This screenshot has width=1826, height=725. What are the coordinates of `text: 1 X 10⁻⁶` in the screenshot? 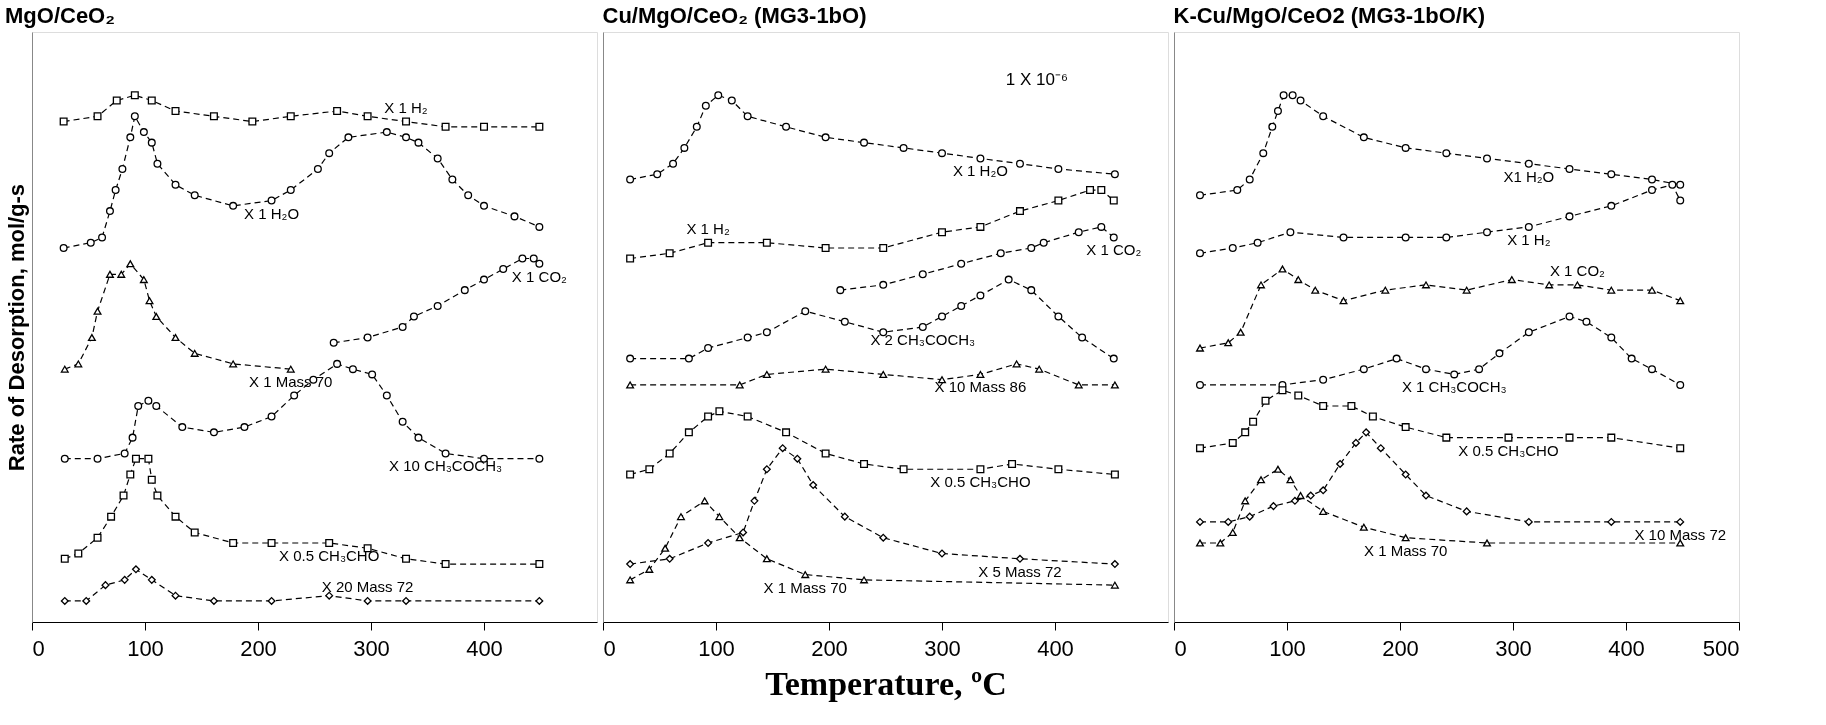 It's located at (1036, 79).